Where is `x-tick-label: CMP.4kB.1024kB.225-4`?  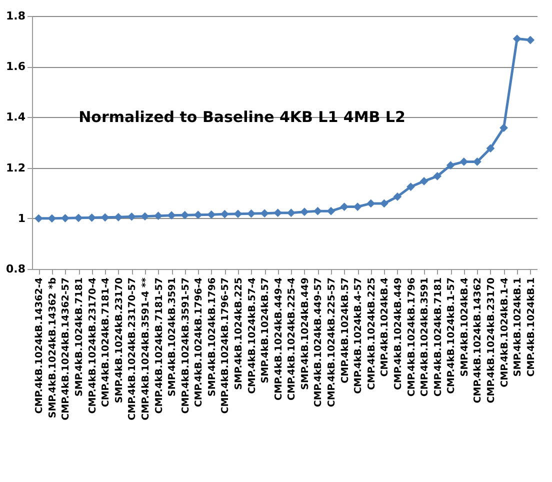 x-tick-label: CMP.4kB.1024kB.225-4 is located at coordinates (292, 339).